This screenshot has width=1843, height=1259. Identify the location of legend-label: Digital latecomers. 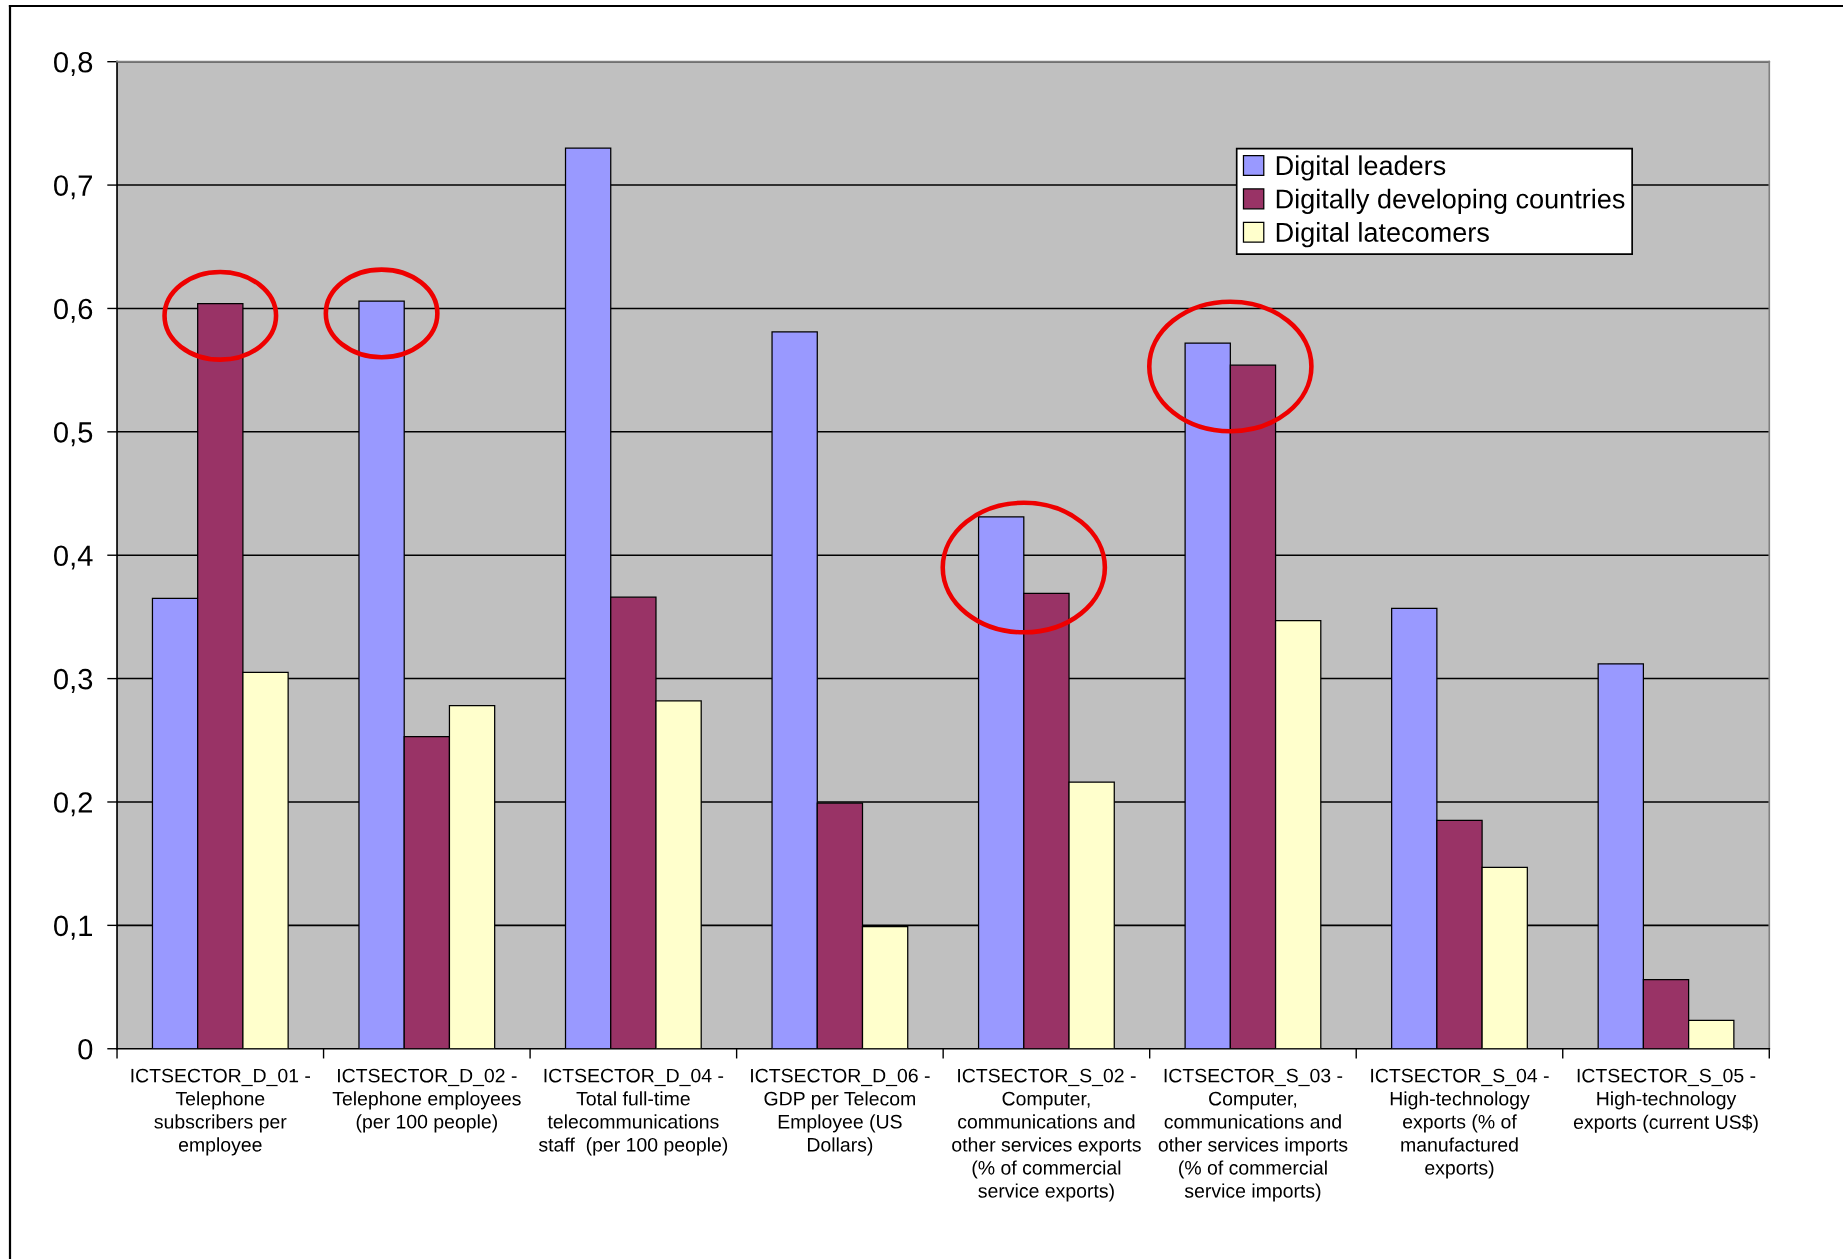
(1382, 235).